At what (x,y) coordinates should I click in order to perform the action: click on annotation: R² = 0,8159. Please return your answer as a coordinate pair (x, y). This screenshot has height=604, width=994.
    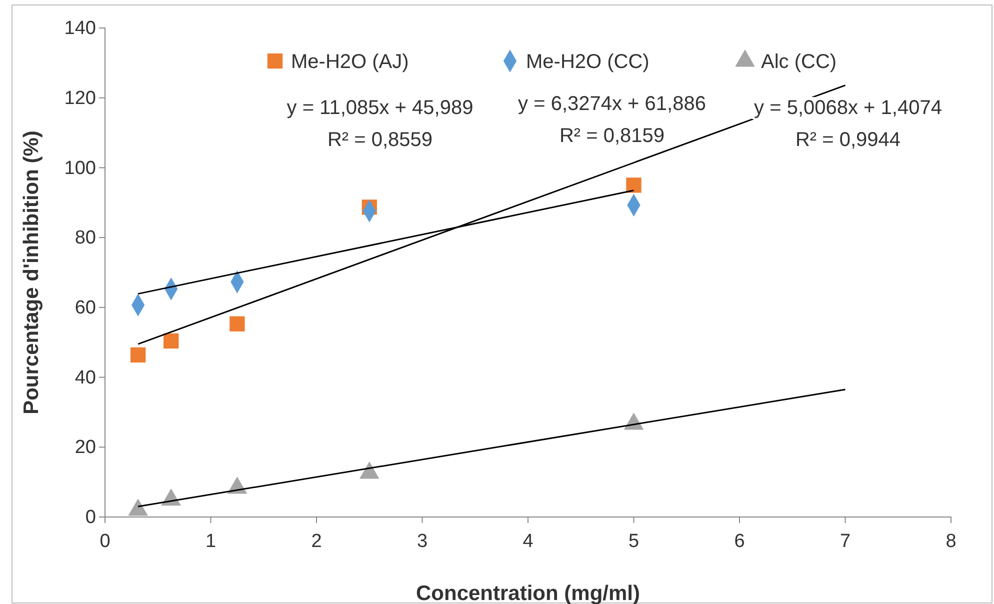
    Looking at the image, I should click on (612, 136).